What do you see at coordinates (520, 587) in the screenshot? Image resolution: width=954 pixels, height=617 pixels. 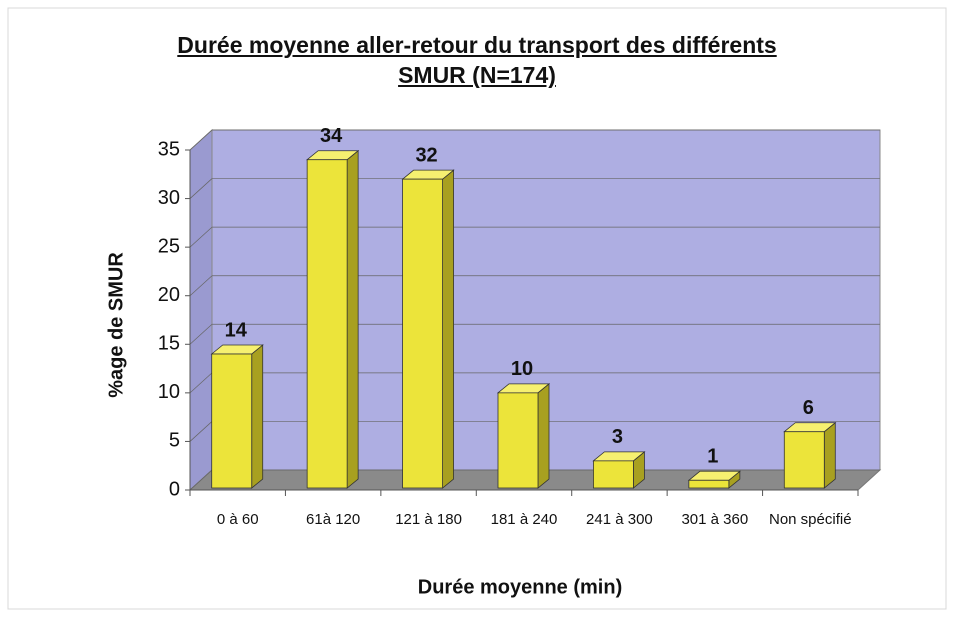 I see `x-axis-label: Durée moyenne (min)` at bounding box center [520, 587].